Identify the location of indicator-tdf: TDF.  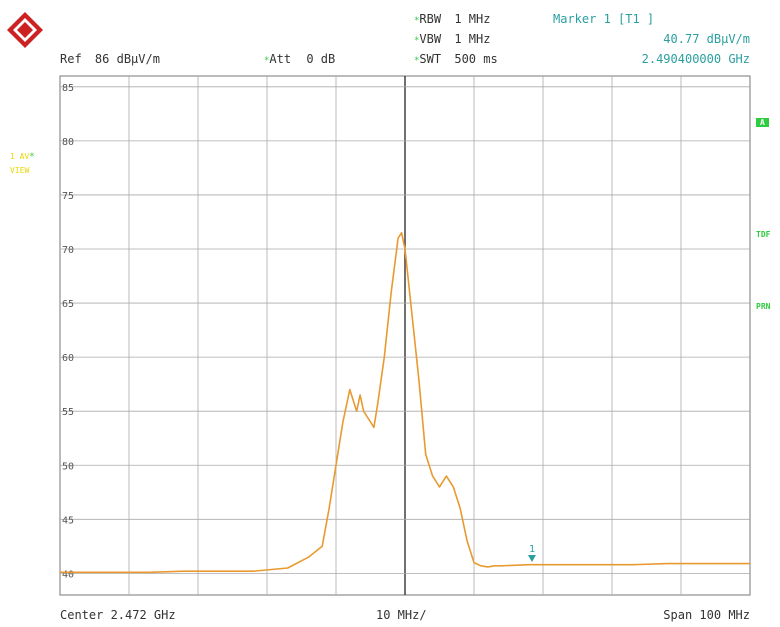
(763, 234).